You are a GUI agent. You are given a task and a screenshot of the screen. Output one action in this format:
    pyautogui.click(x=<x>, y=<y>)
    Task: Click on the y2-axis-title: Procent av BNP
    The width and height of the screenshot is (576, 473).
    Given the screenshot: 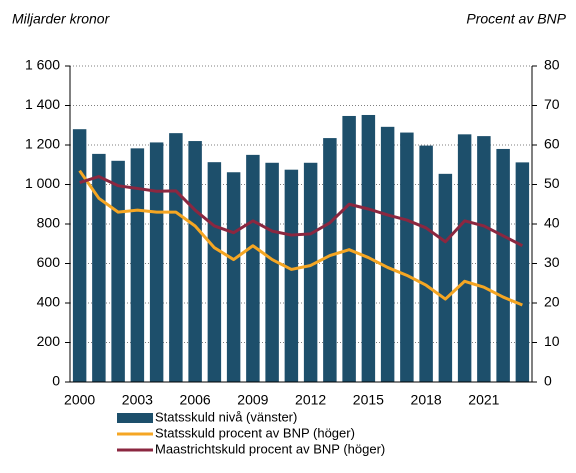 What is the action you would take?
    pyautogui.click(x=516, y=19)
    